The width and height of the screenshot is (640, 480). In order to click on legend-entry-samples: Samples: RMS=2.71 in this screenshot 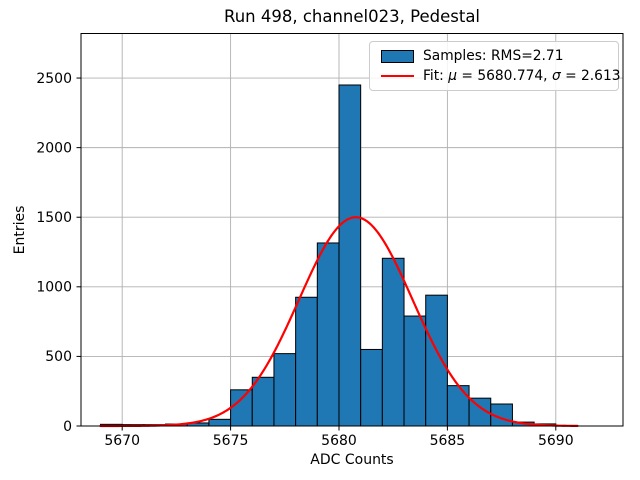, I will do `click(495, 56)`.